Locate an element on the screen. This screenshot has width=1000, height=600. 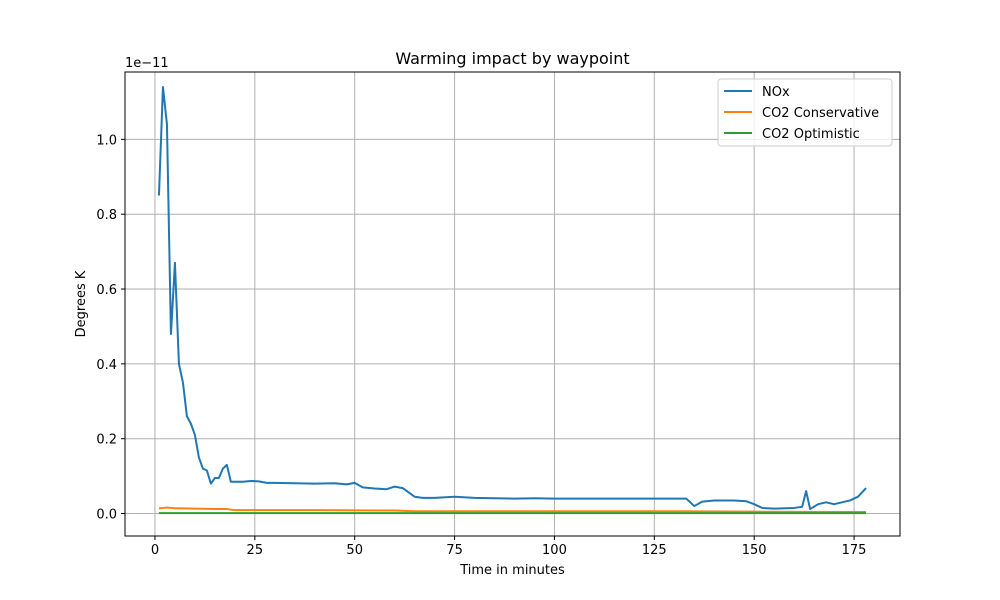
chart-title: Warming impact by waypoint is located at coordinates (512, 58).